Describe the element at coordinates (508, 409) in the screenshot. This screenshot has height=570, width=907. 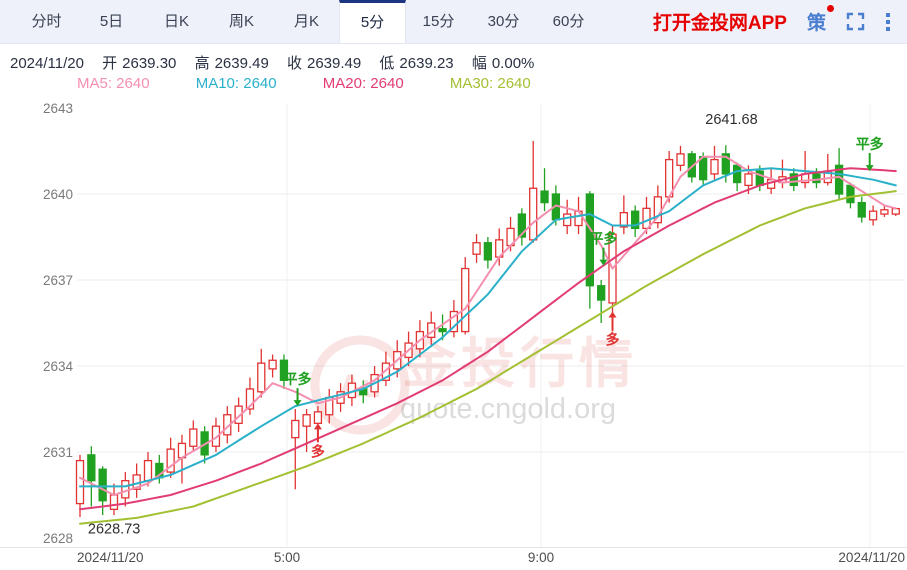
I see `watermark-url: quote.cngold.org` at that location.